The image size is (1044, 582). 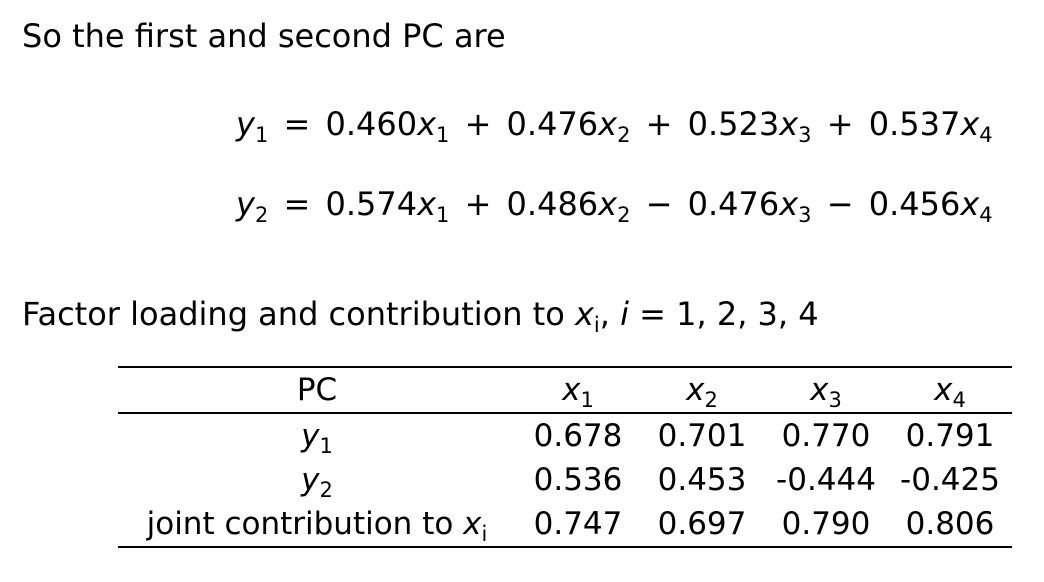 I want to click on table-cell: 0.701, so click(x=702, y=436).